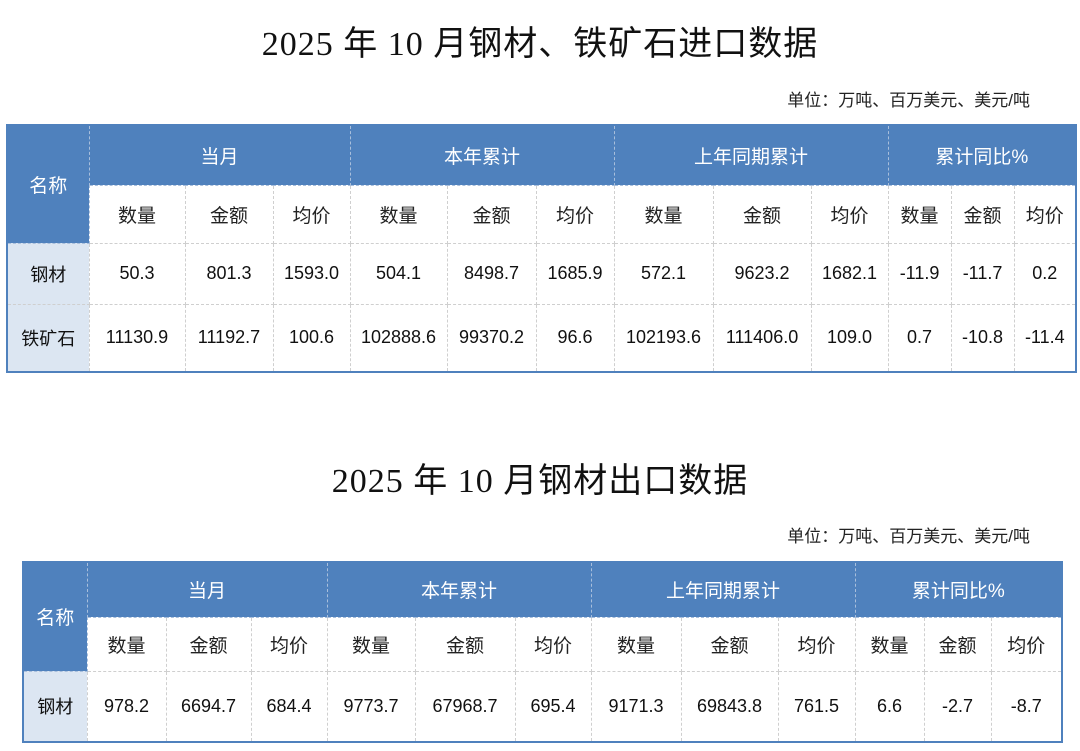 The image size is (1080, 751). I want to click on export-unit: 单位：万吨、百万美元、美元/吨, so click(908, 536).